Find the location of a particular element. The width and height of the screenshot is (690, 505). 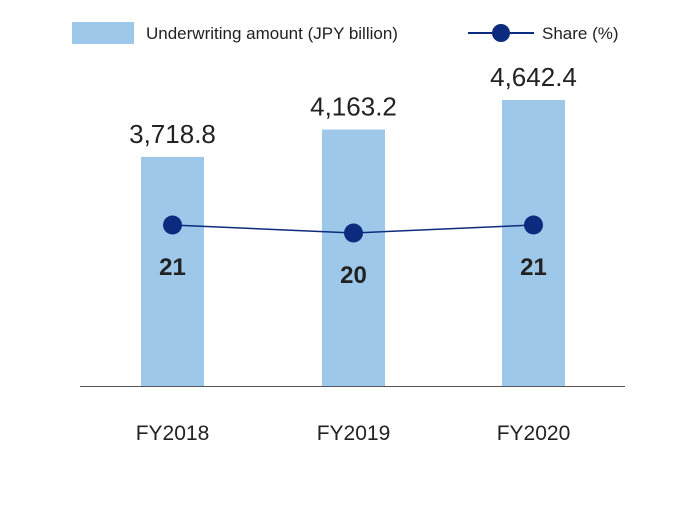

legend-label-line: Share (%) is located at coordinates (580, 33).